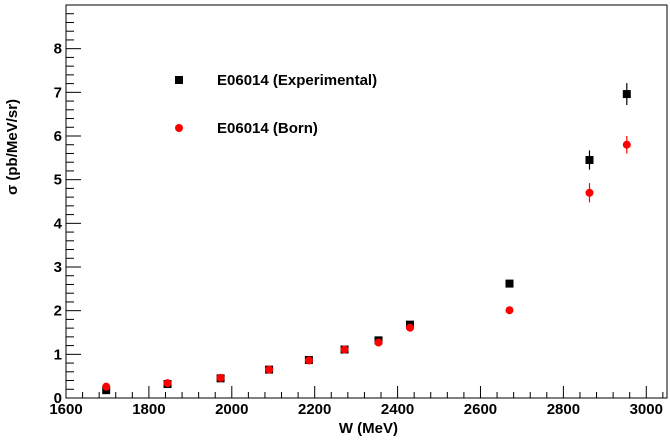 The image size is (670, 444). What do you see at coordinates (58, 49) in the screenshot?
I see `y-tick-label: 8` at bounding box center [58, 49].